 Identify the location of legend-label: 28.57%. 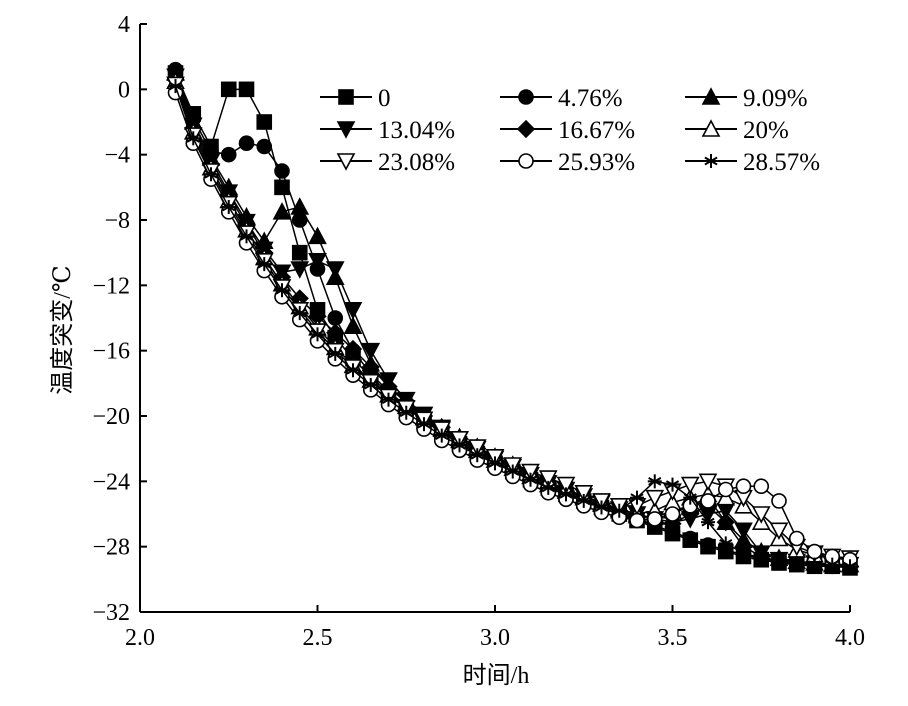
(781, 162).